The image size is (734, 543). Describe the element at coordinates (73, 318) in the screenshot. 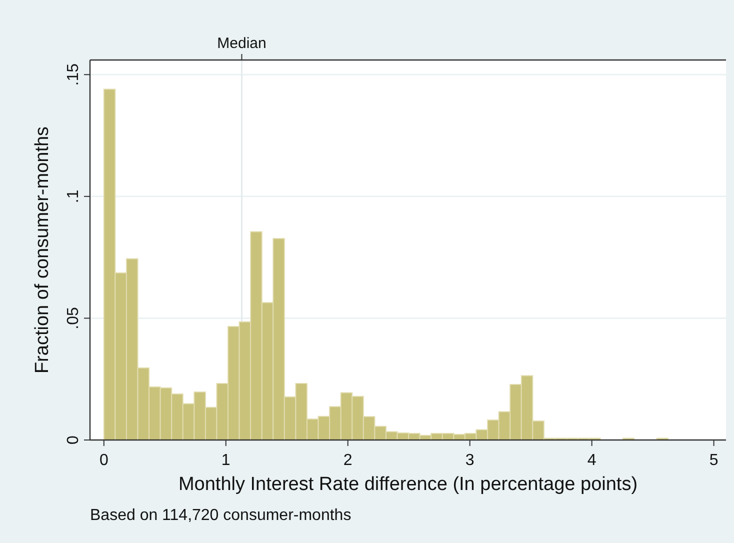

I see `y-tick-label: .05` at that location.